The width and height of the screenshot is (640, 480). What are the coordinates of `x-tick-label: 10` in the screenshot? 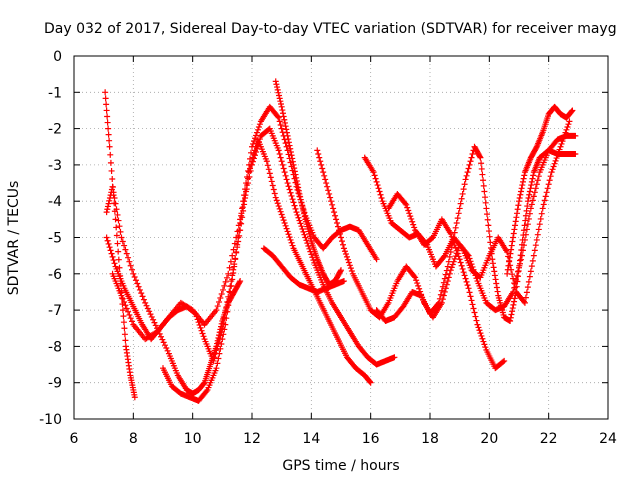 It's located at (193, 439).